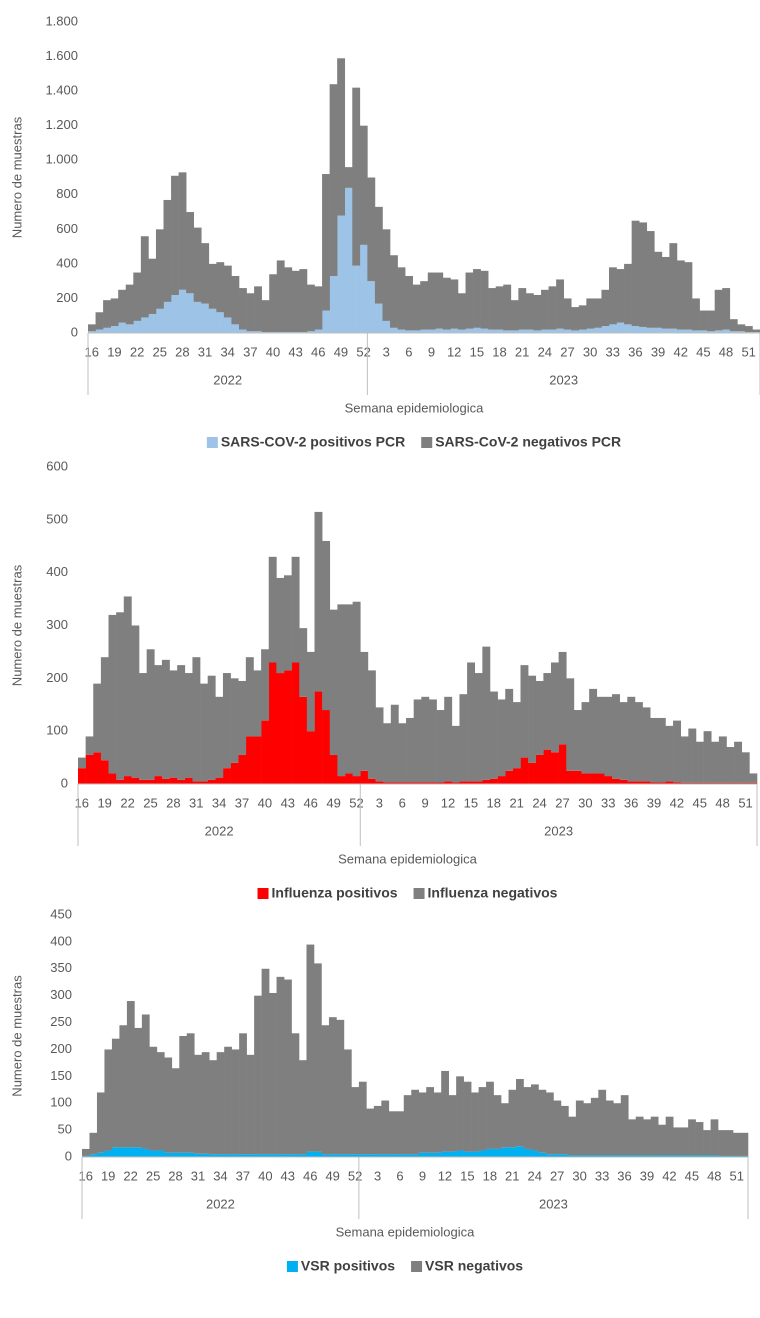 Image resolution: width=760 pixels, height=1318 pixels. I want to click on x-tick-label: 3, so click(377, 1175).